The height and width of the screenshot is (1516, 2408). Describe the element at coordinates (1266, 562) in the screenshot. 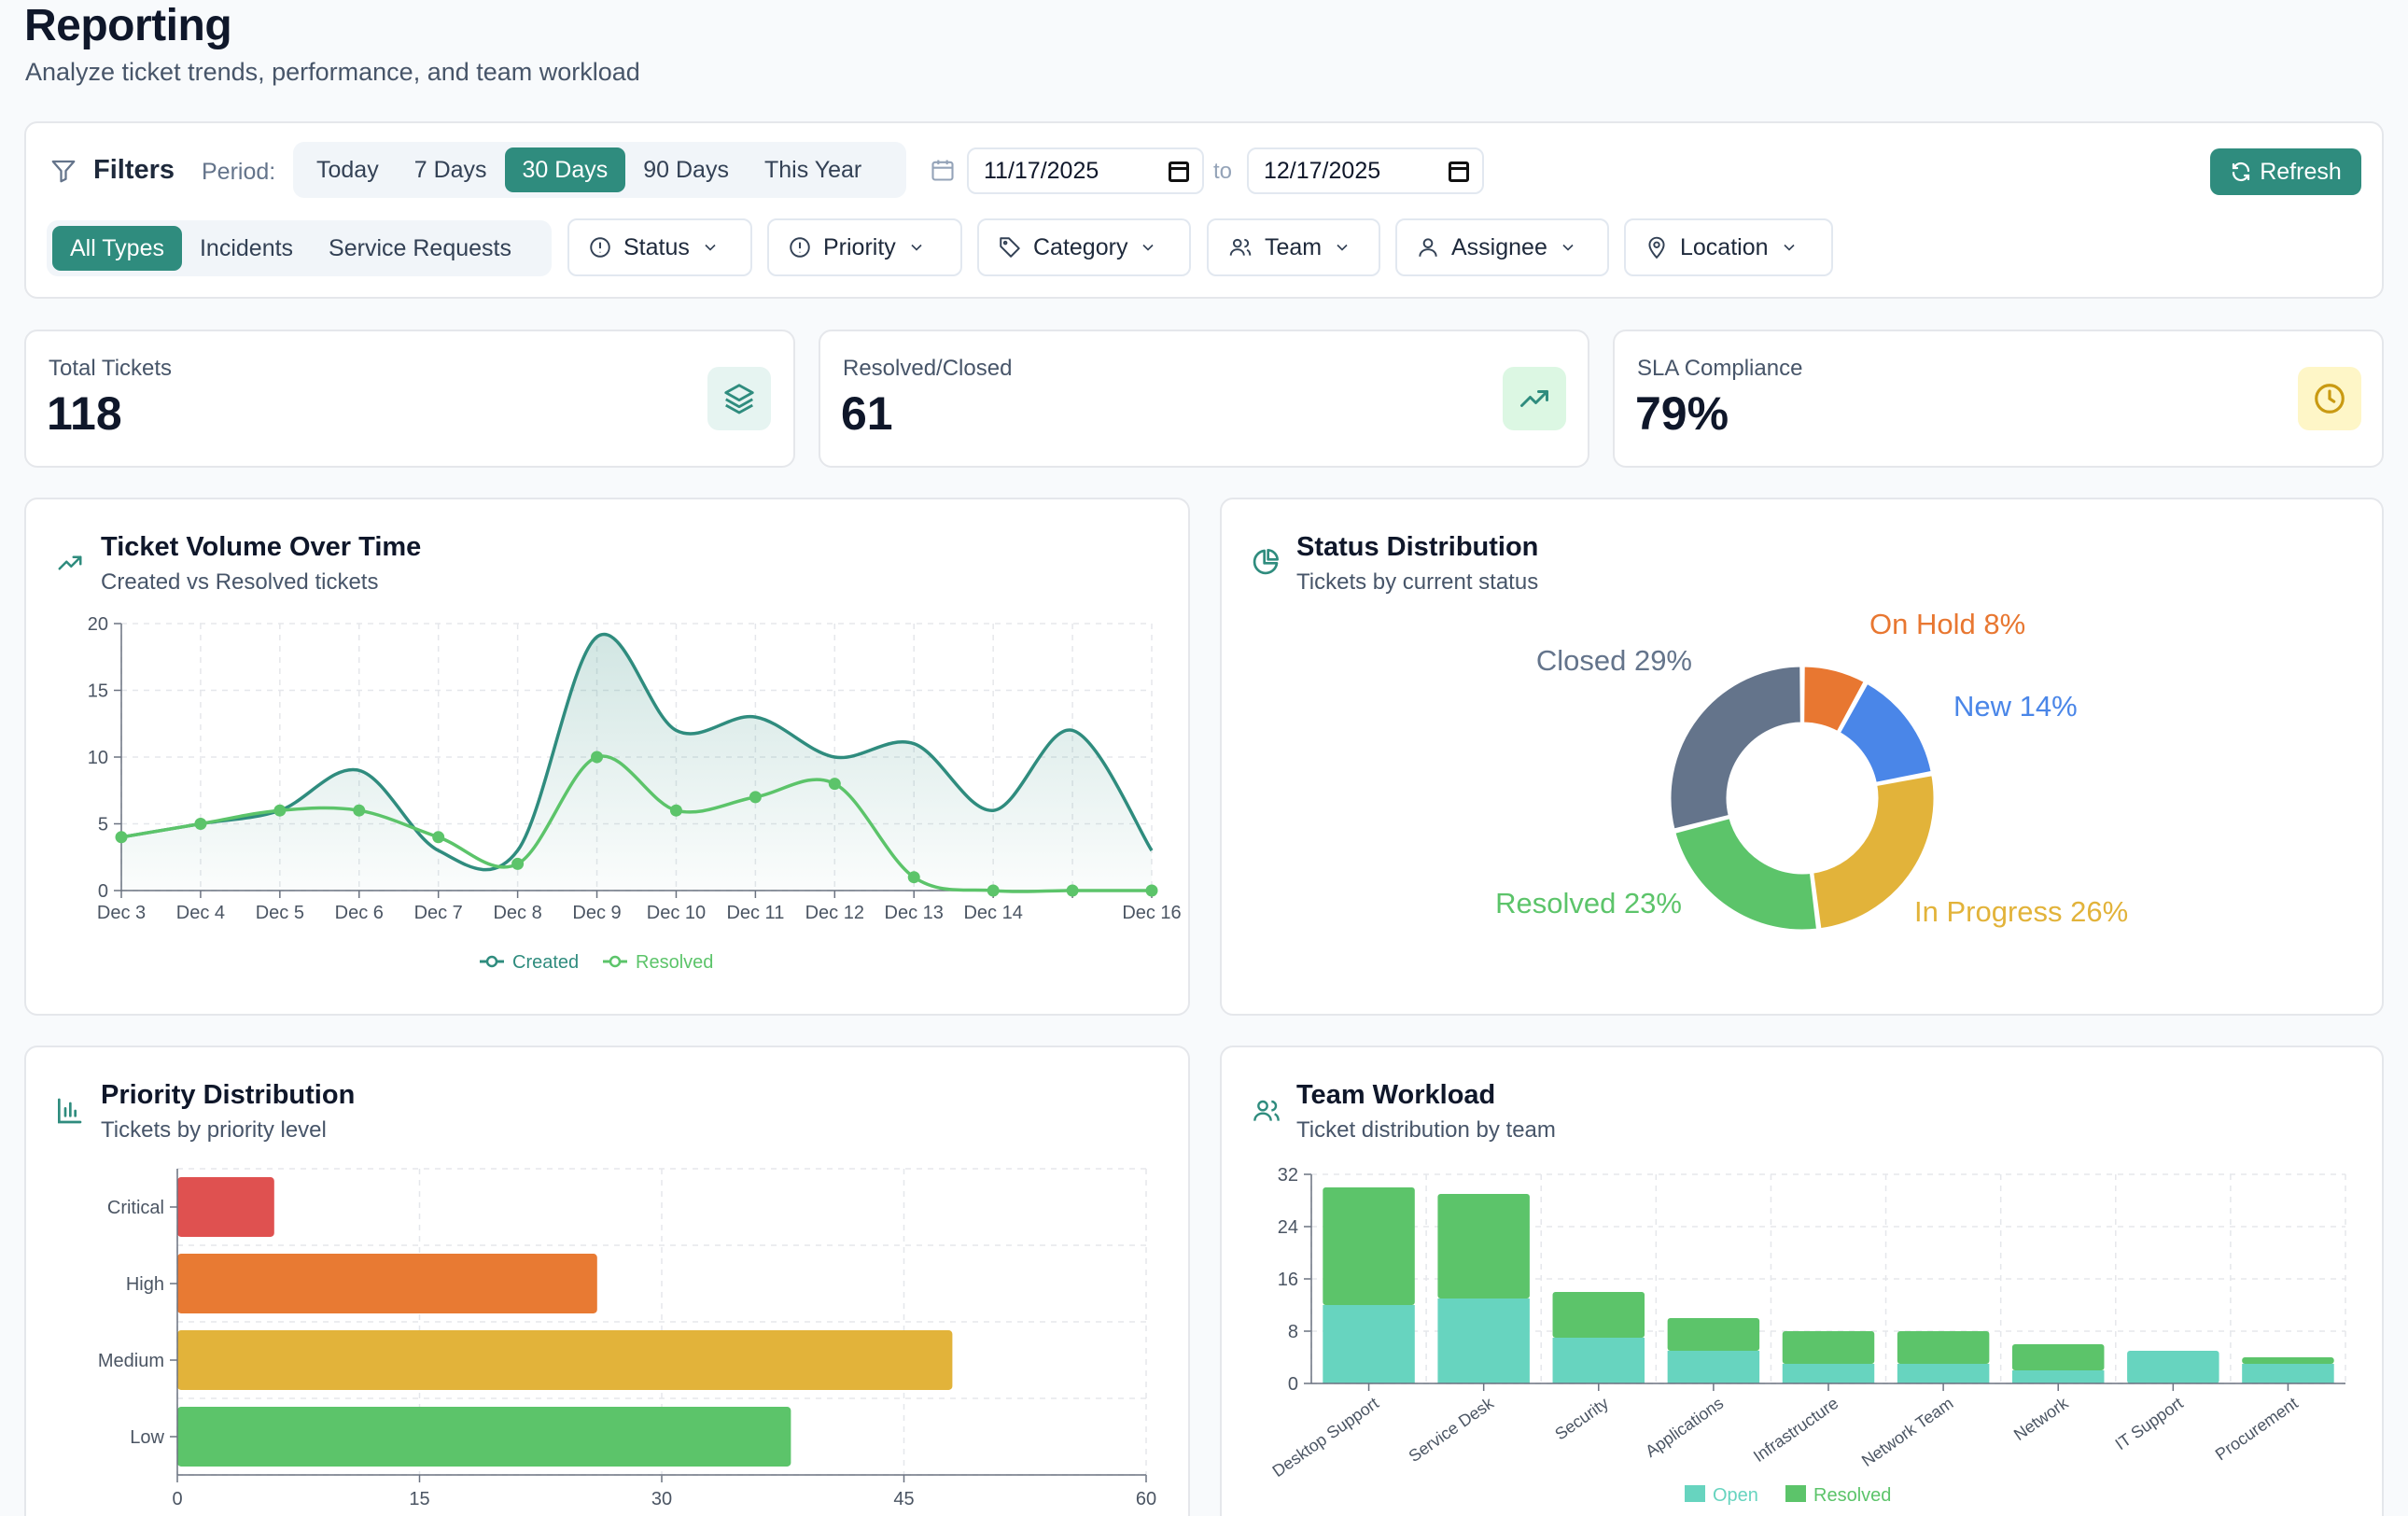

I see `pie-chart-icon` at that location.